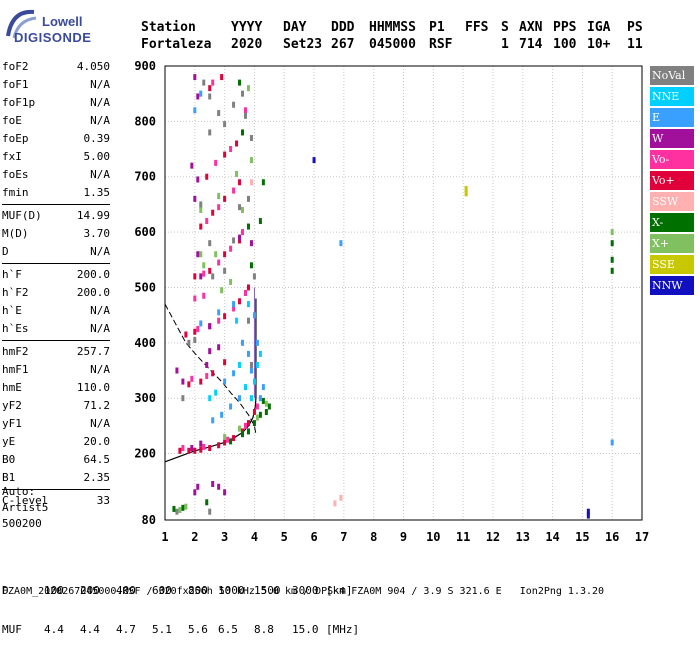 This screenshot has height=649, width=700. I want to click on x-tick-label: 12, so click(493, 537).